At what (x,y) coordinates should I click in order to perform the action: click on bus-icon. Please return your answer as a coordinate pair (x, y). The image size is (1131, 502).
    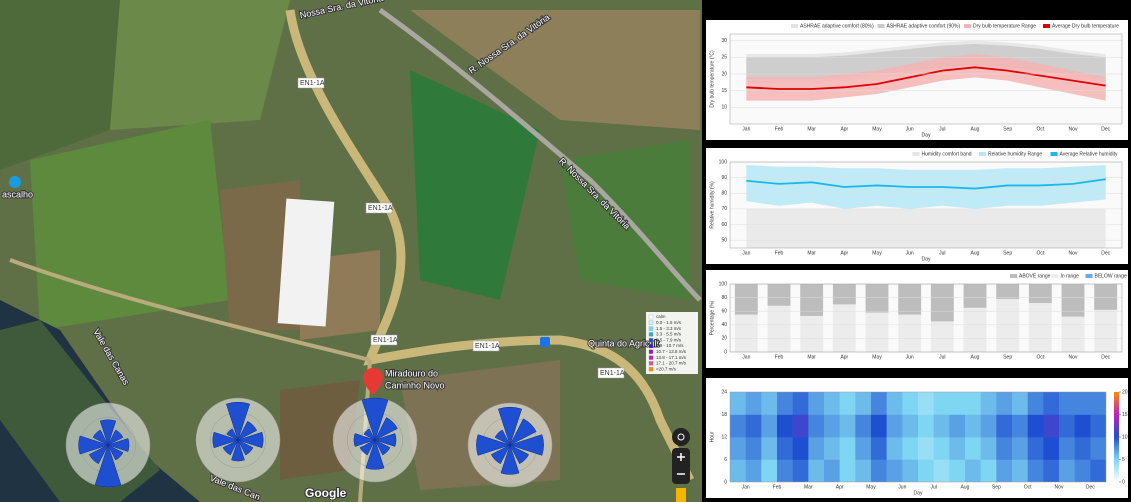
    Looking at the image, I should click on (545, 342).